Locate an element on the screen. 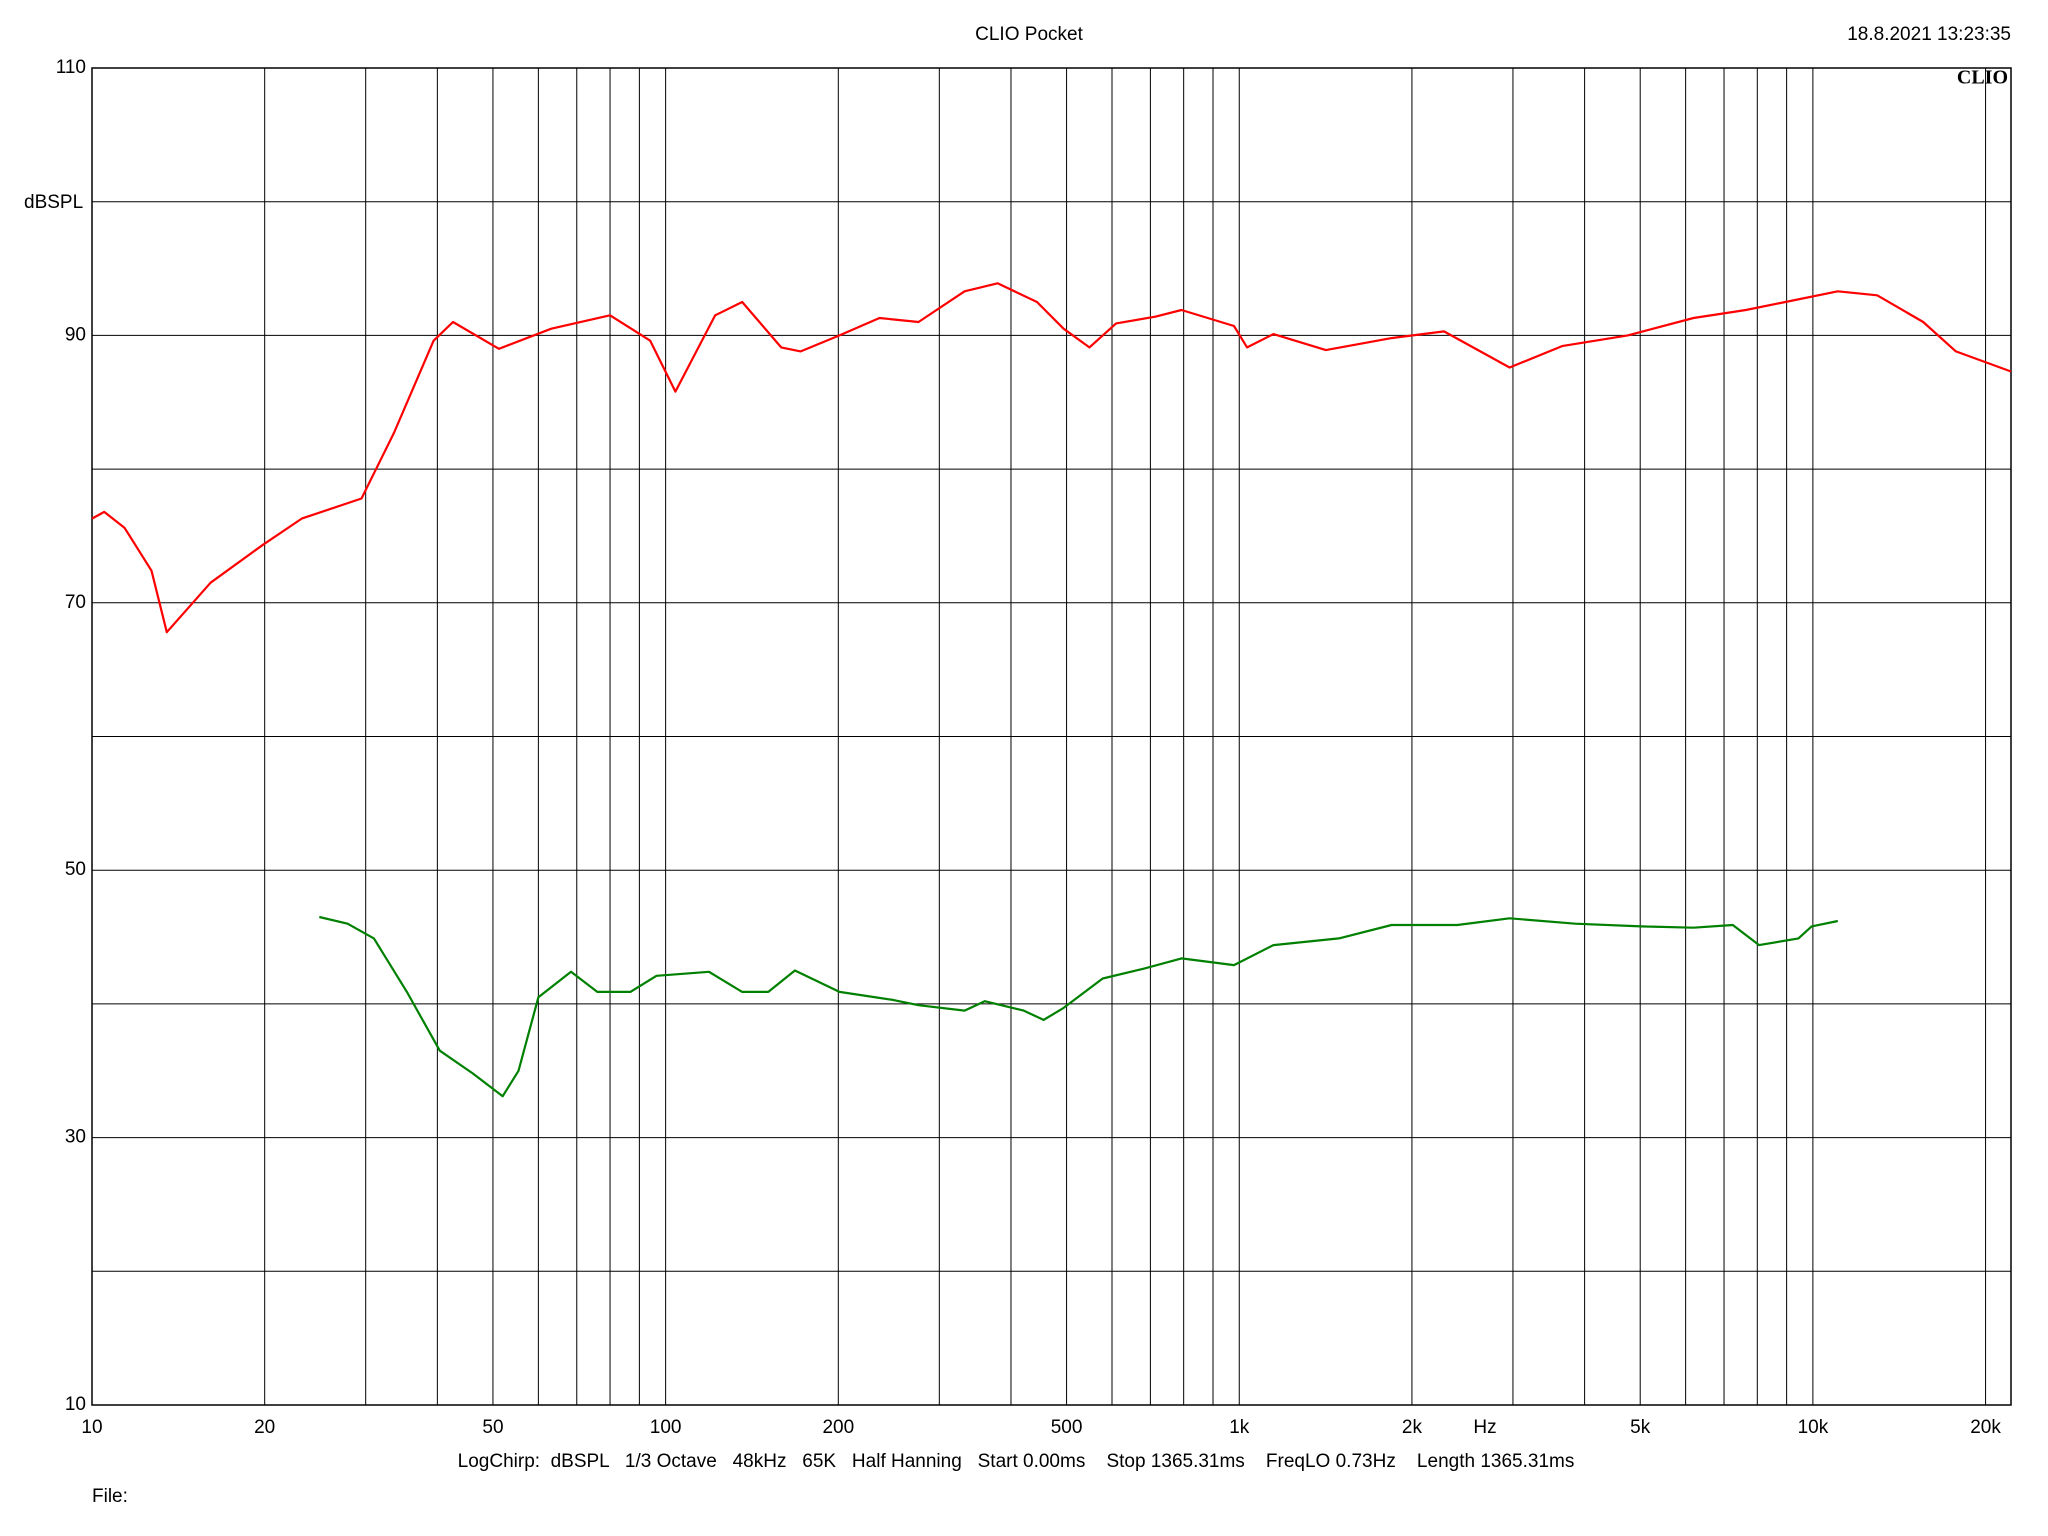  logo: CLIO is located at coordinates (1982, 78).